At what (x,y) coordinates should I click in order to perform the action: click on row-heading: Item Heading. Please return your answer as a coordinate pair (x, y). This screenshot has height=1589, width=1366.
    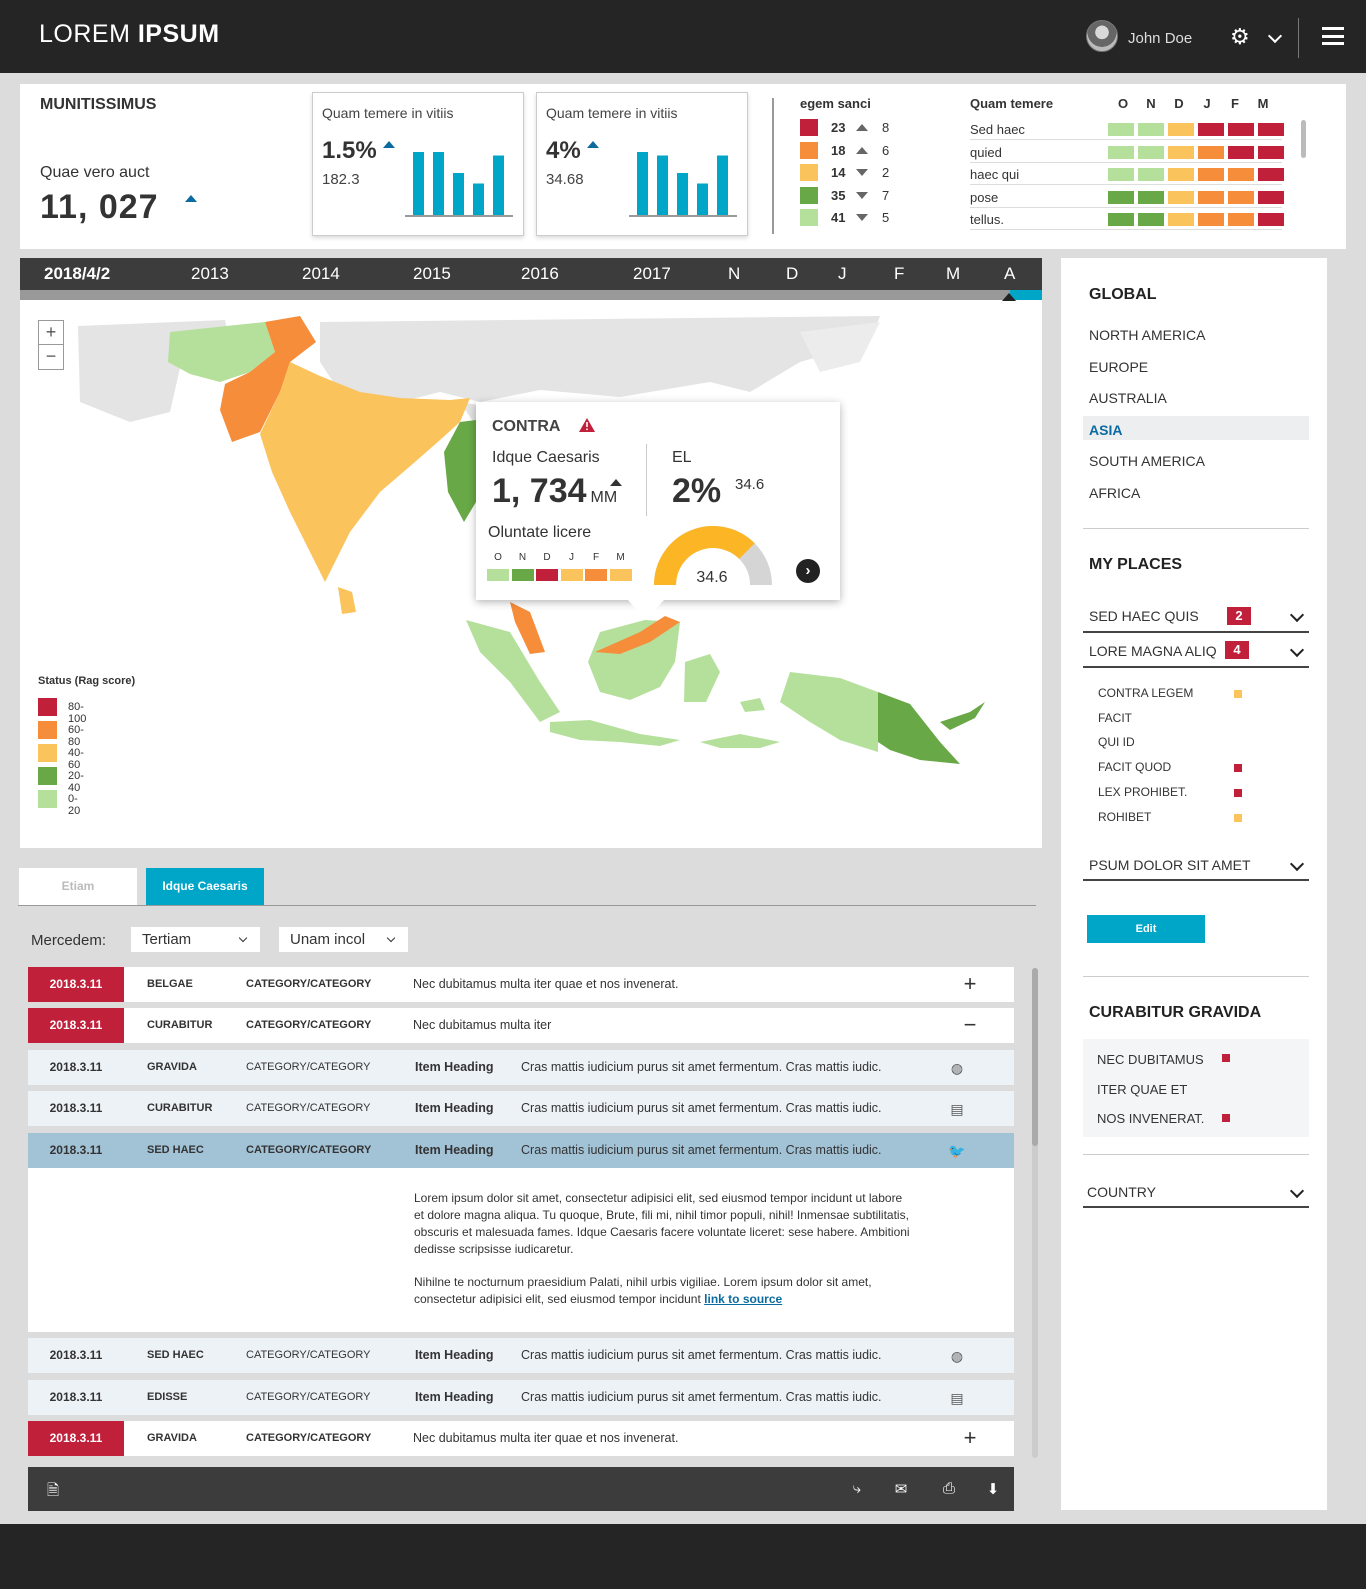
    Looking at the image, I should click on (454, 1355).